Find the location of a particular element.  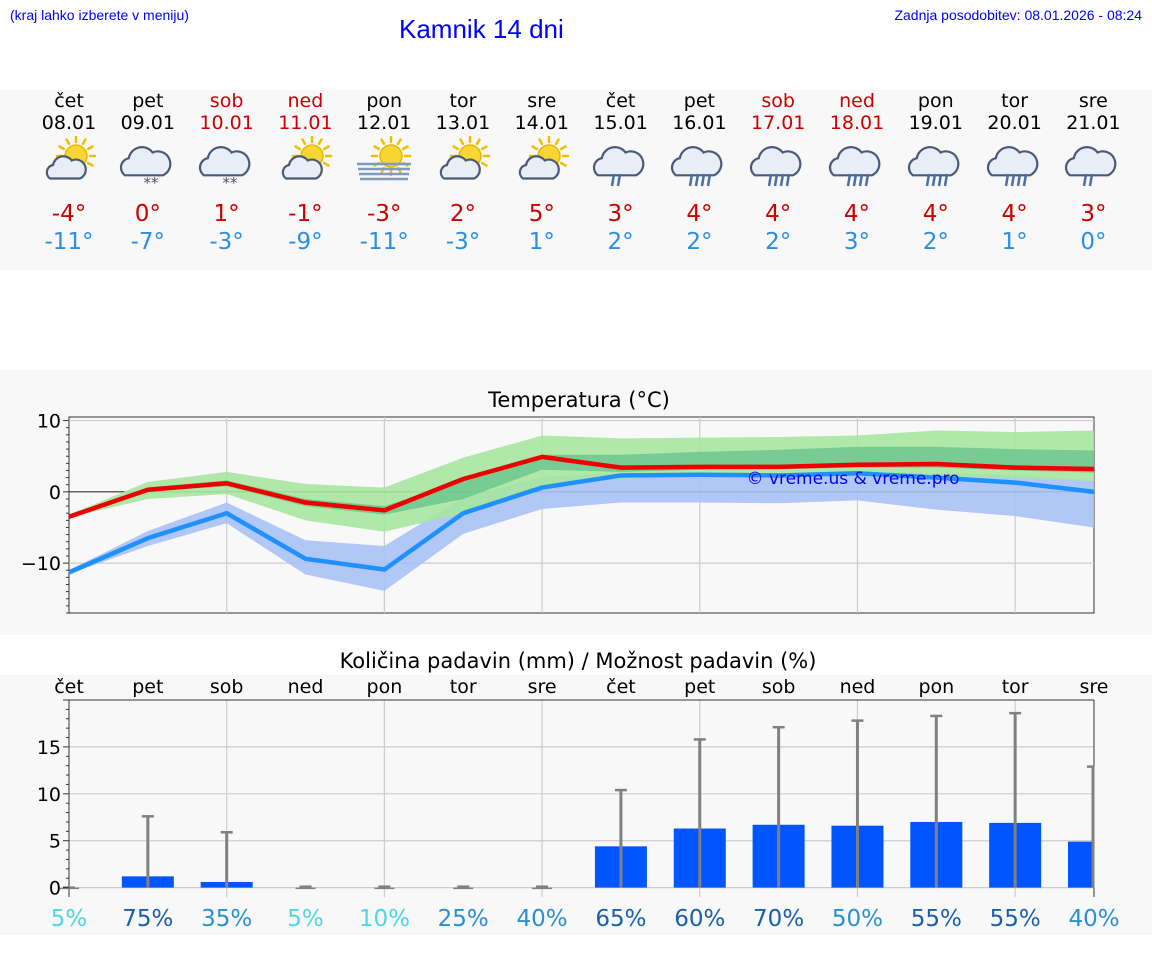

min-temp-line is located at coordinates (581, 523).